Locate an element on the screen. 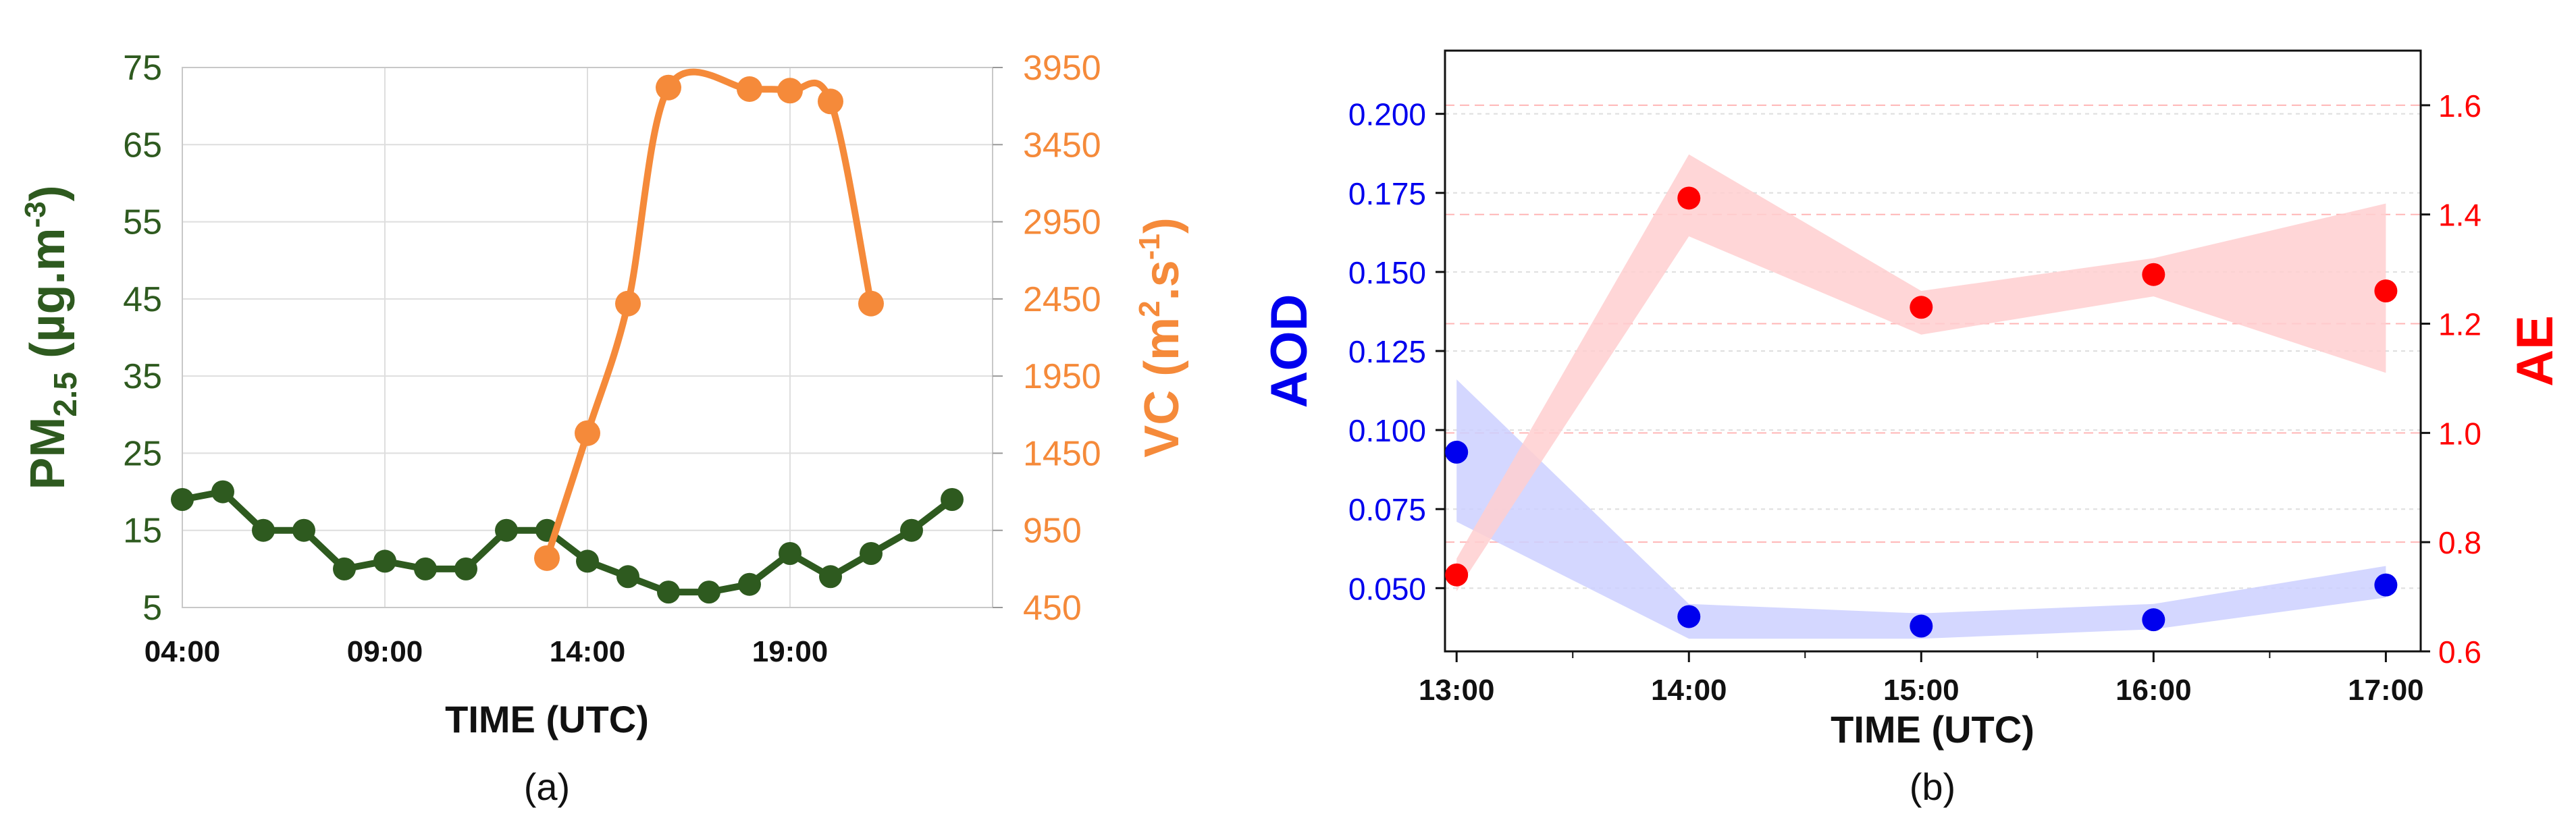 The height and width of the screenshot is (837, 2576). b-left-tick-label: 0.075 is located at coordinates (1387, 509).